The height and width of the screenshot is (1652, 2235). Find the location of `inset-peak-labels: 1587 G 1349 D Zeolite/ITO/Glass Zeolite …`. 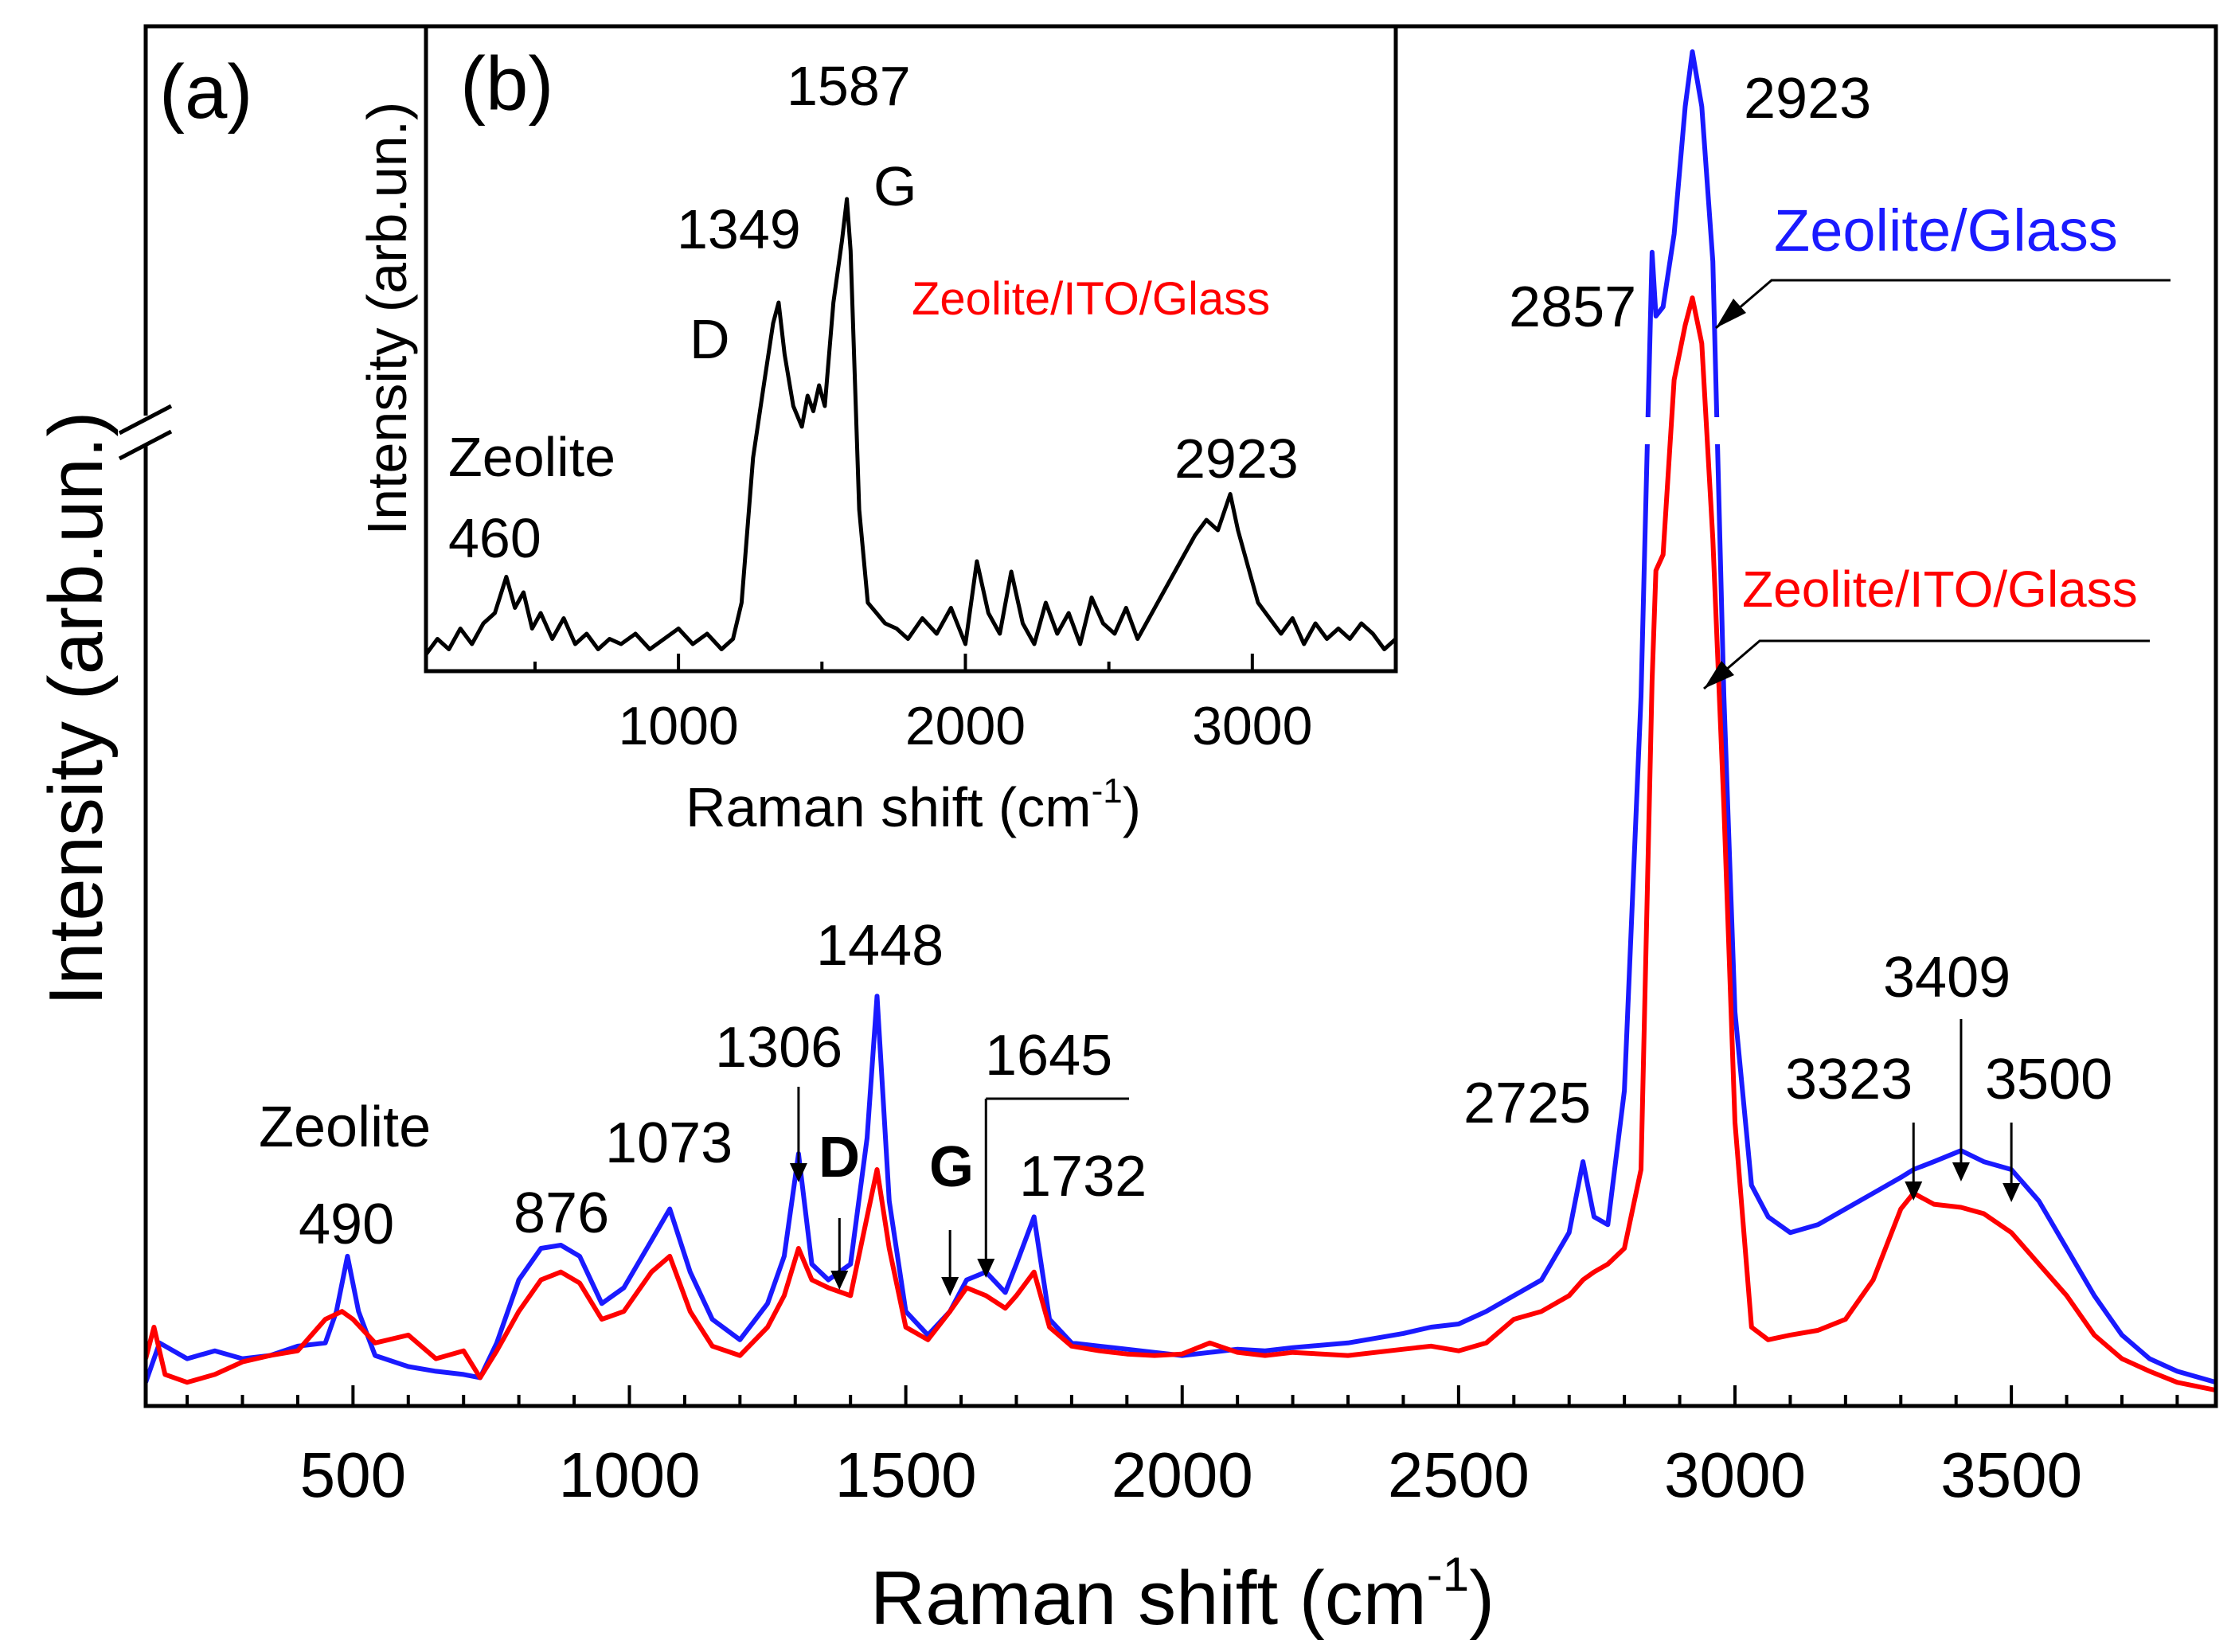

inset-peak-labels: 1587 G 1349 D Zeolite/ITO/Glass Zeolite … is located at coordinates (873, 312).